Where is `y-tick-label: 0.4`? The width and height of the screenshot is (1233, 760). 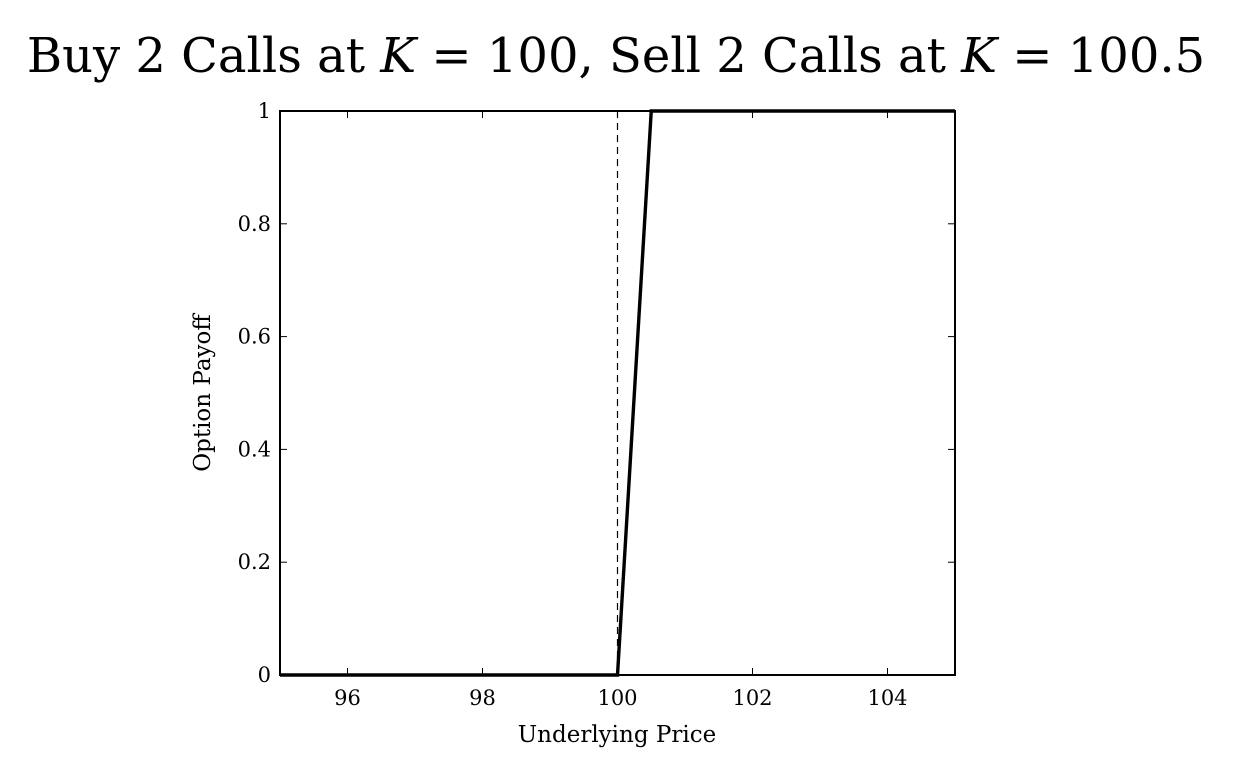
y-tick-label: 0.4 is located at coordinates (254, 449).